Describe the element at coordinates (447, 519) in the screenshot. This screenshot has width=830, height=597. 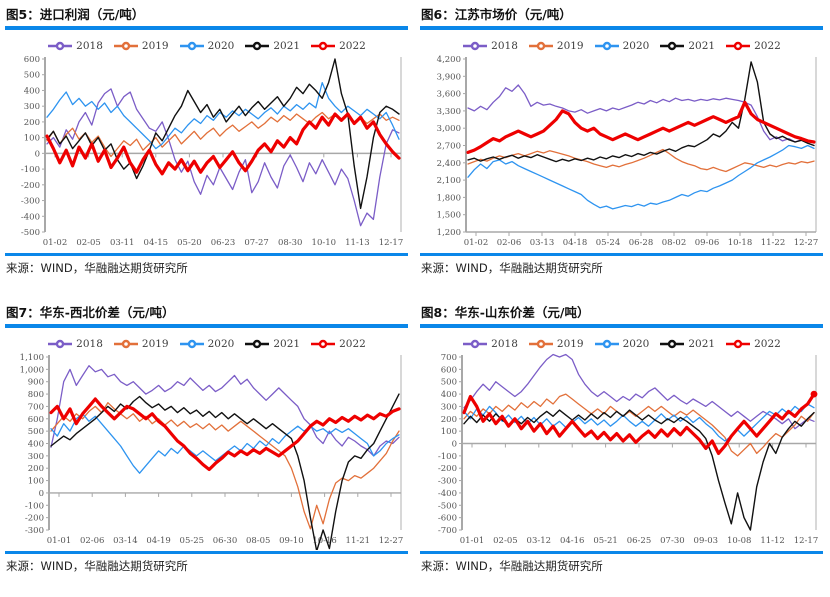
I see `svg-text: -600` at that location.